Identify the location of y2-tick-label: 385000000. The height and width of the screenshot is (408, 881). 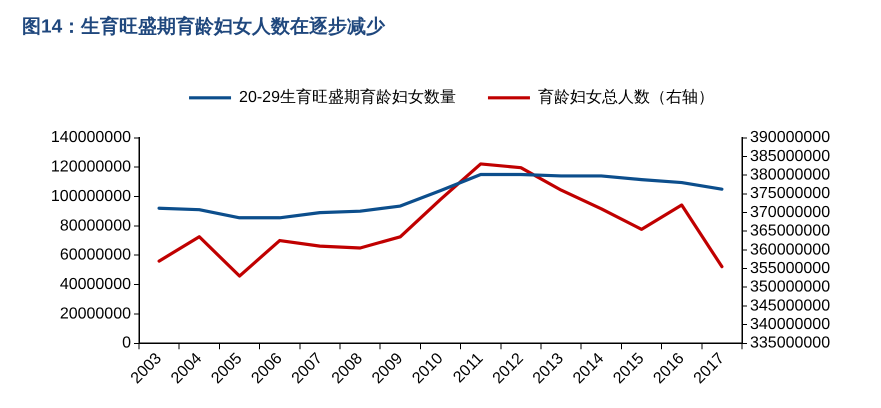
(790, 156).